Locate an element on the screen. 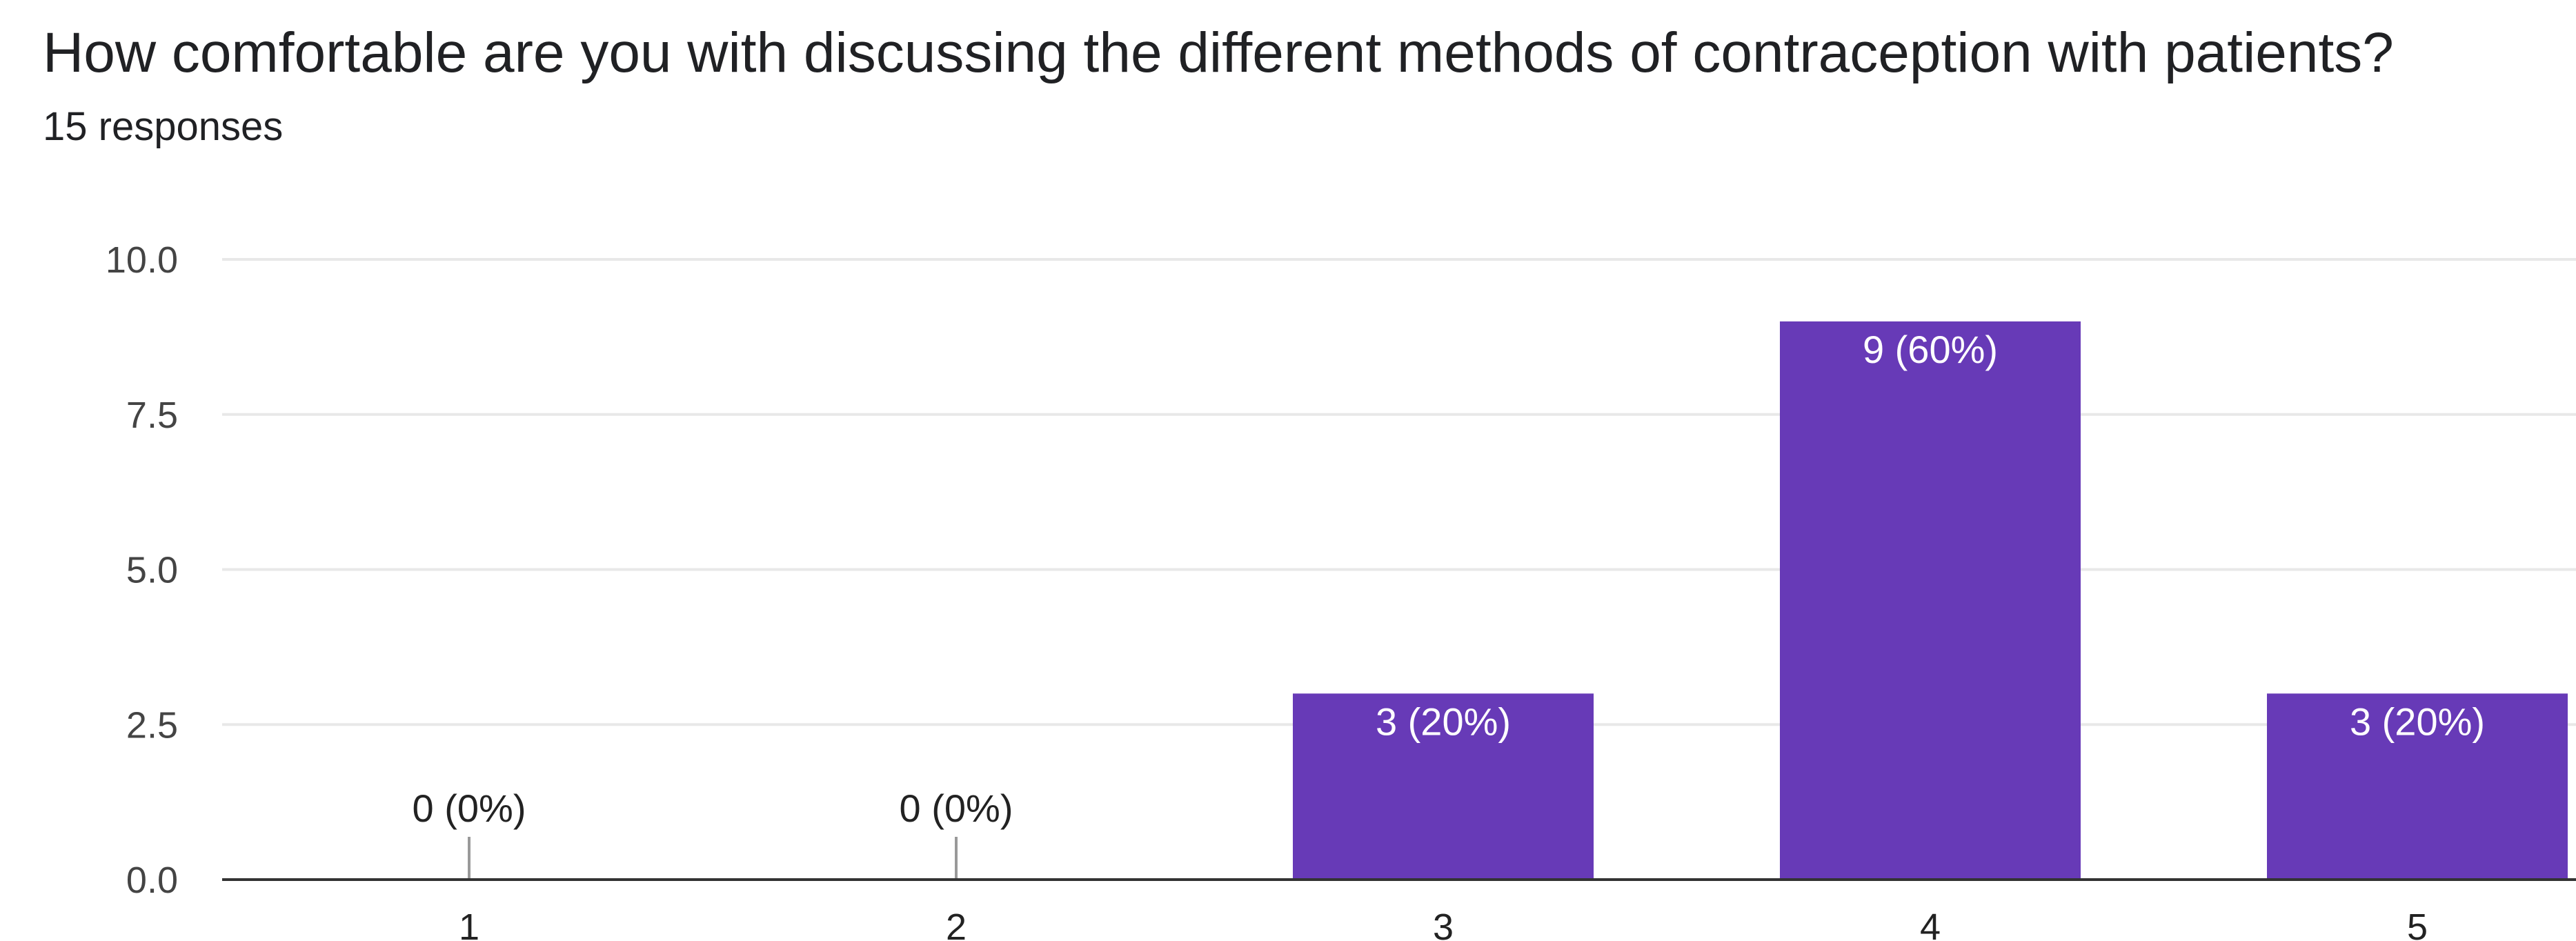 Image resolution: width=2576 pixels, height=941 pixels. x-tick-label: 3 is located at coordinates (1443, 924).